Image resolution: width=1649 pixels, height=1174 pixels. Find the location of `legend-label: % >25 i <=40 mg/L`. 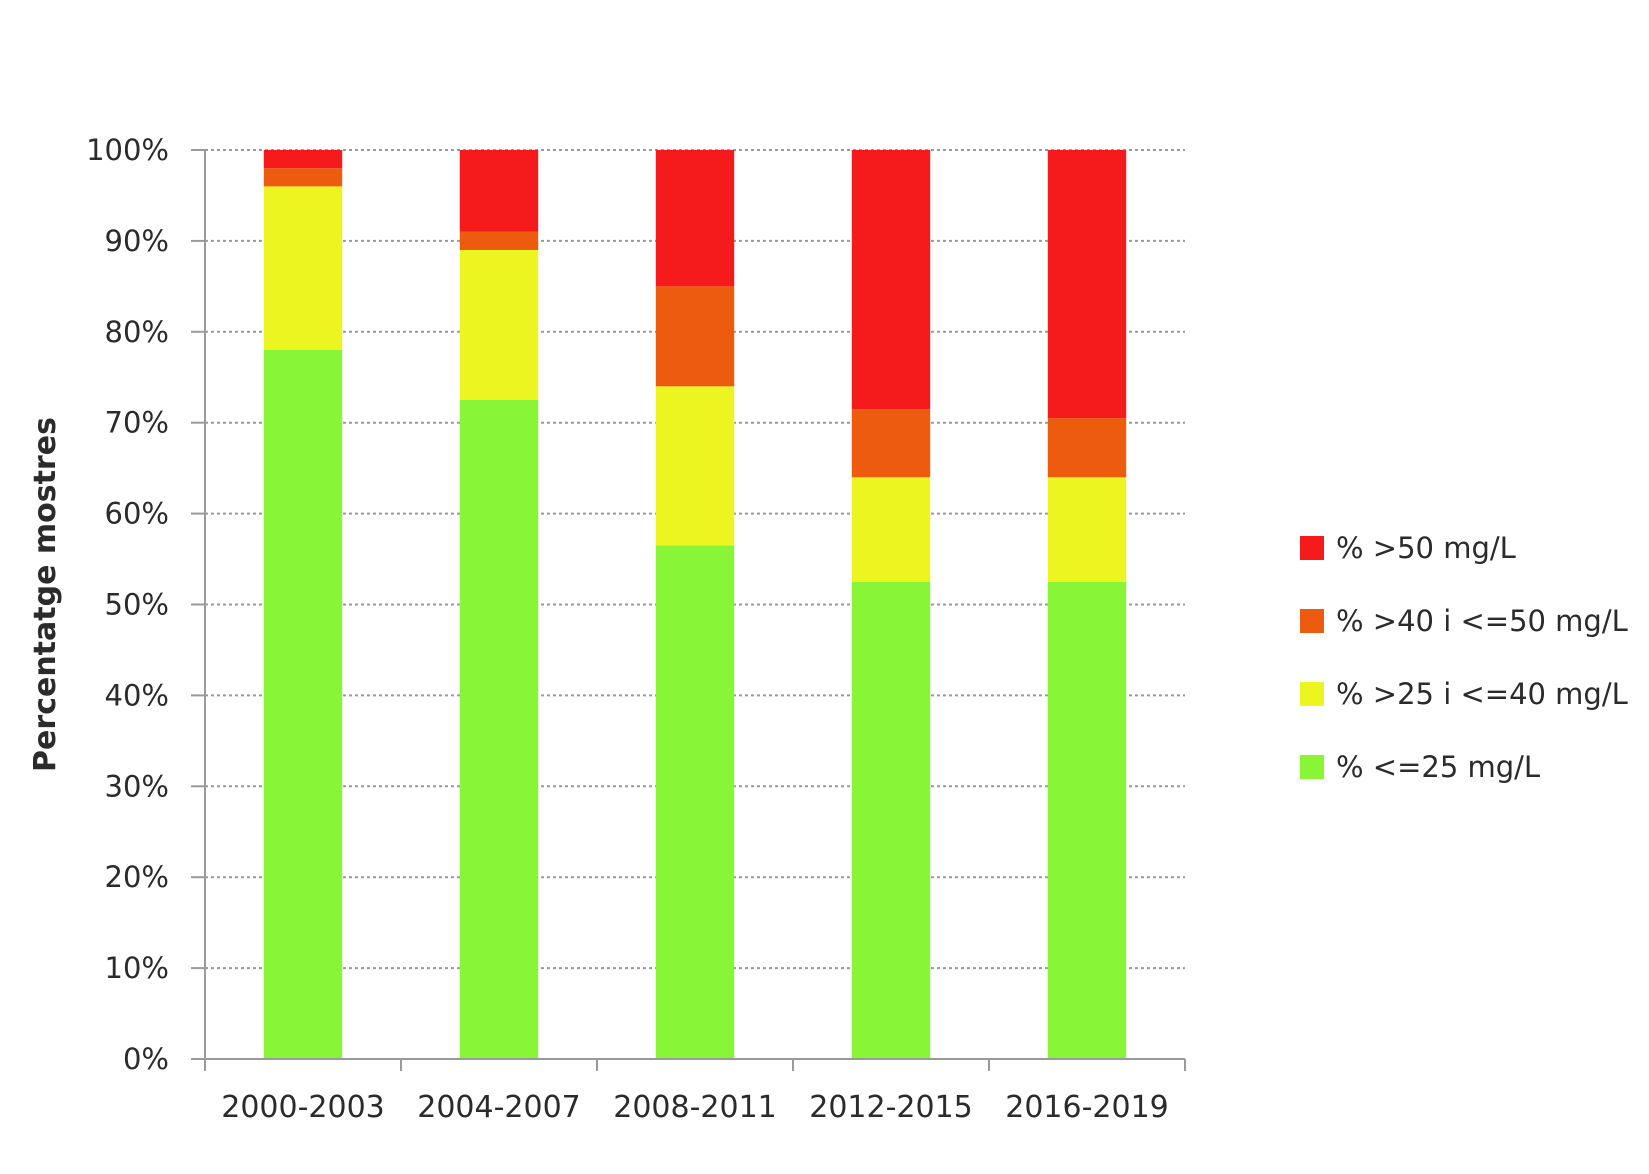

legend-label: % >25 i <=40 mg/L is located at coordinates (1482, 694).